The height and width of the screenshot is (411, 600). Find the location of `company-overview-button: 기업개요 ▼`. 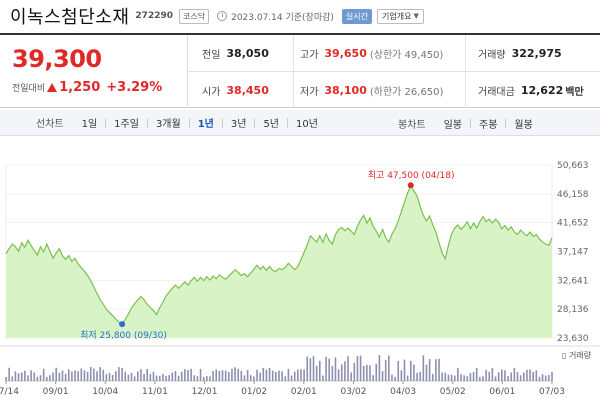

company-overview-button: 기업개요 ▼ is located at coordinates (400, 16).